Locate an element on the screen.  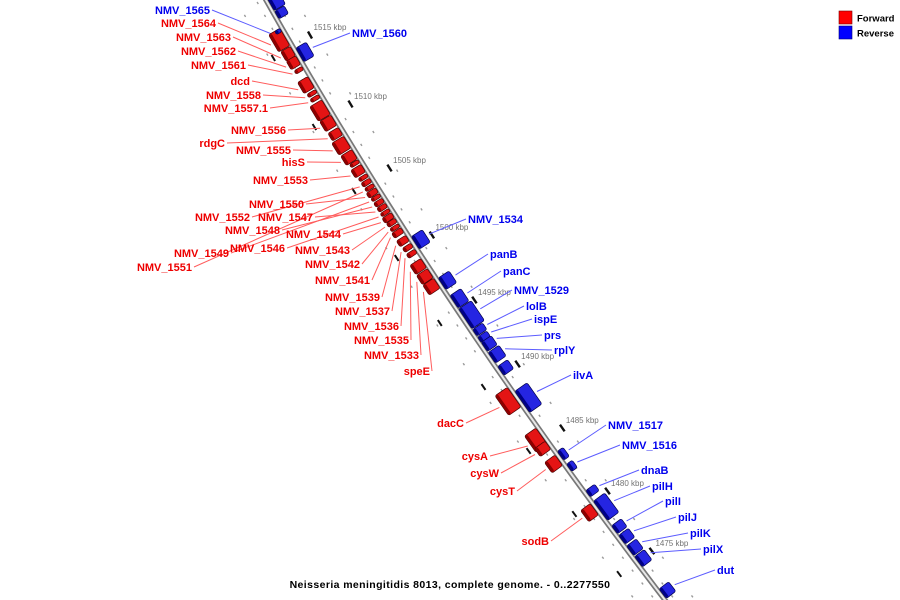
gene-glyph-panB is located at coordinates (447, 280).